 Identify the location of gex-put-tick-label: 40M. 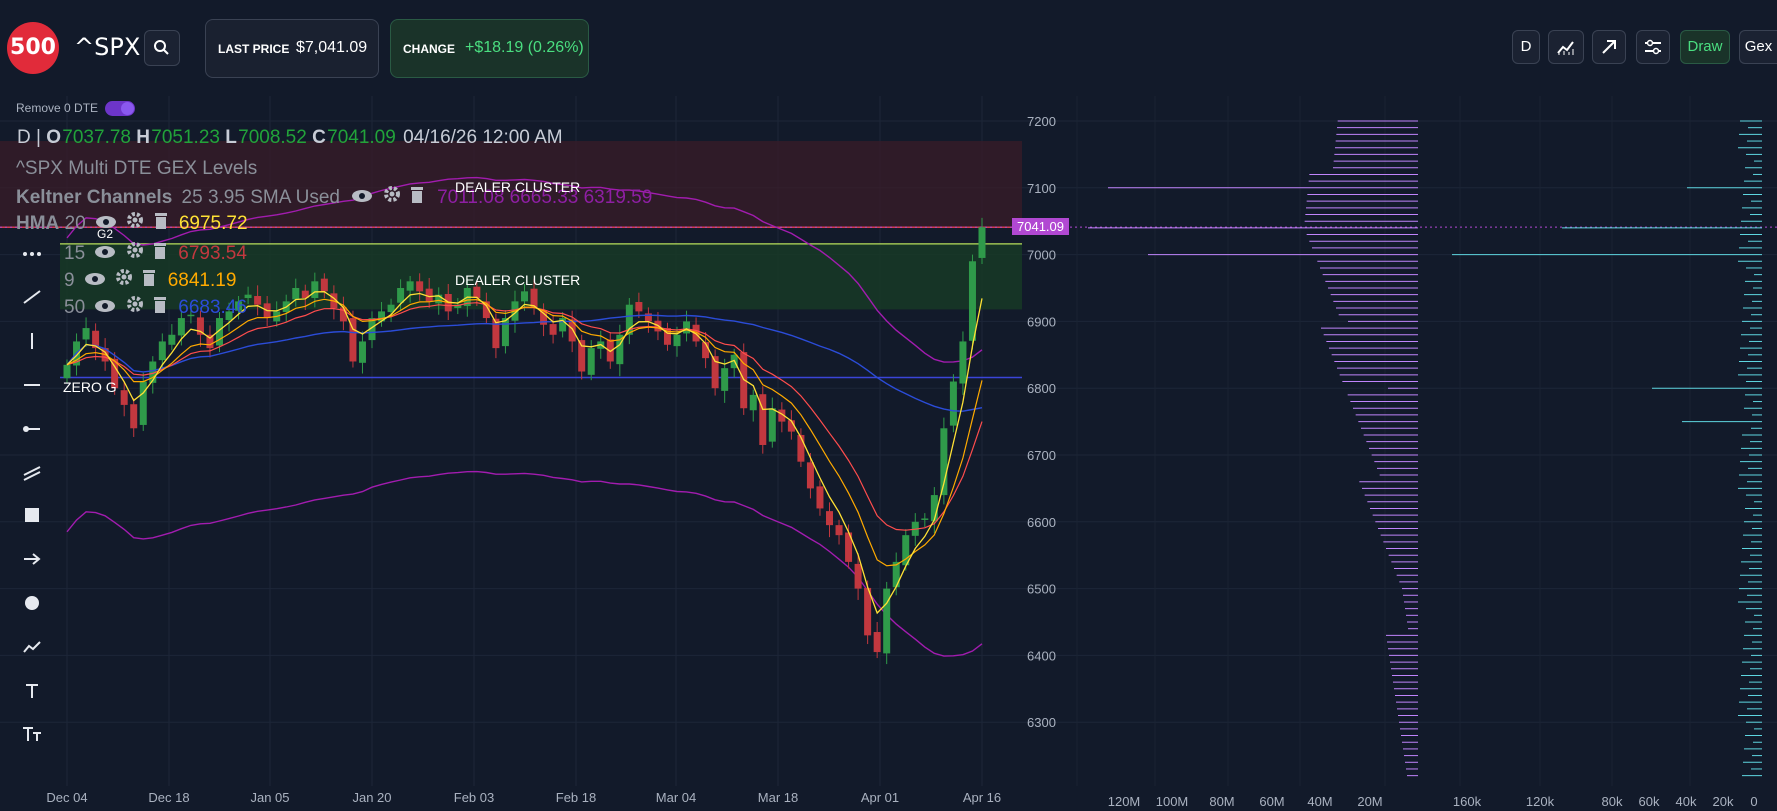
(1319, 801).